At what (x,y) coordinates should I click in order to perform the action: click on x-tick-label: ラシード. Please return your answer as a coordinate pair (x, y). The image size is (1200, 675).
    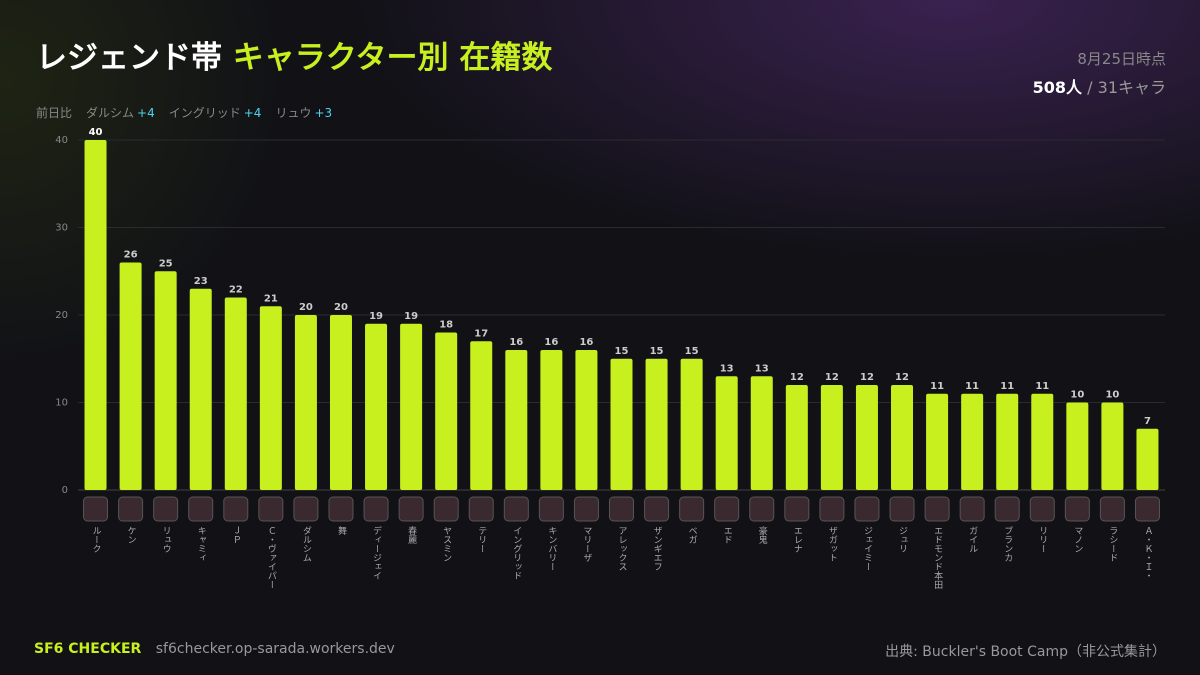
    Looking at the image, I should click on (1112, 544).